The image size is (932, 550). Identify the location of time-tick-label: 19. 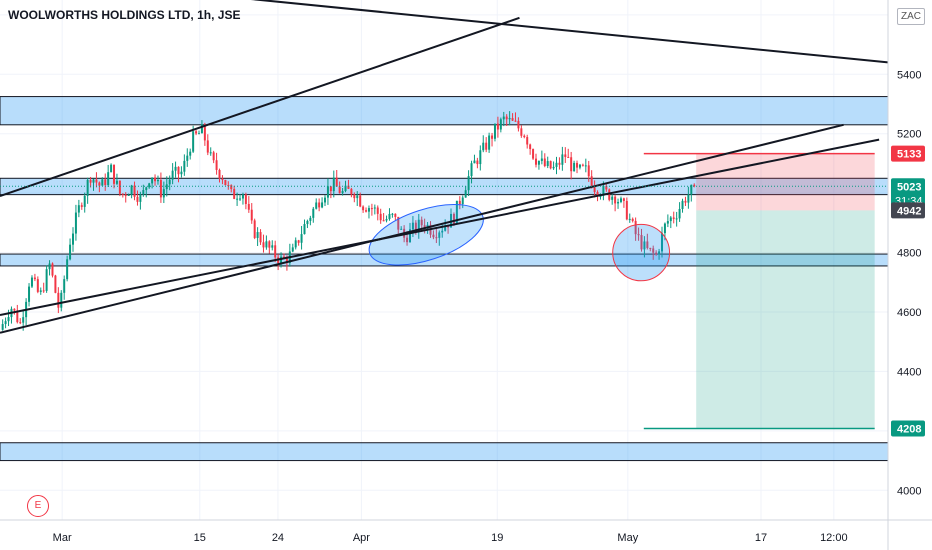
(497, 538).